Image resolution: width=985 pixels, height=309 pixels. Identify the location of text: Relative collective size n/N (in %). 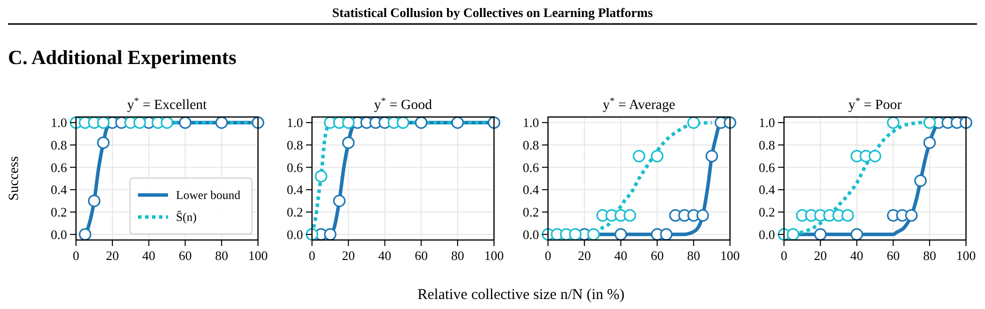
(521, 295).